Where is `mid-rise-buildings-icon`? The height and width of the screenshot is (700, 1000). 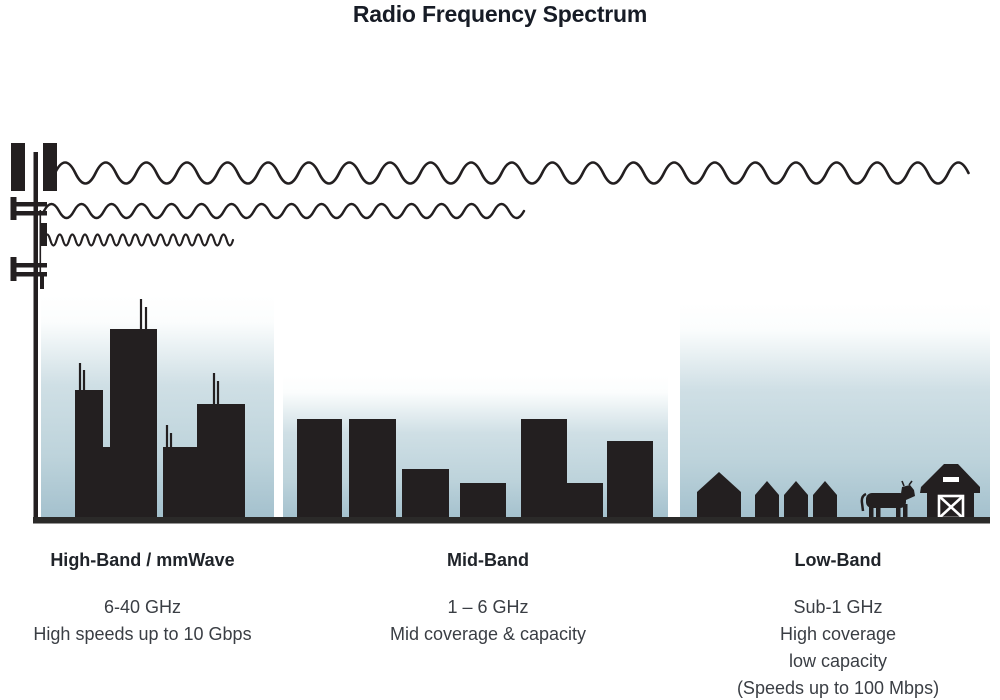
mid-rise-buildings-icon is located at coordinates (475, 469).